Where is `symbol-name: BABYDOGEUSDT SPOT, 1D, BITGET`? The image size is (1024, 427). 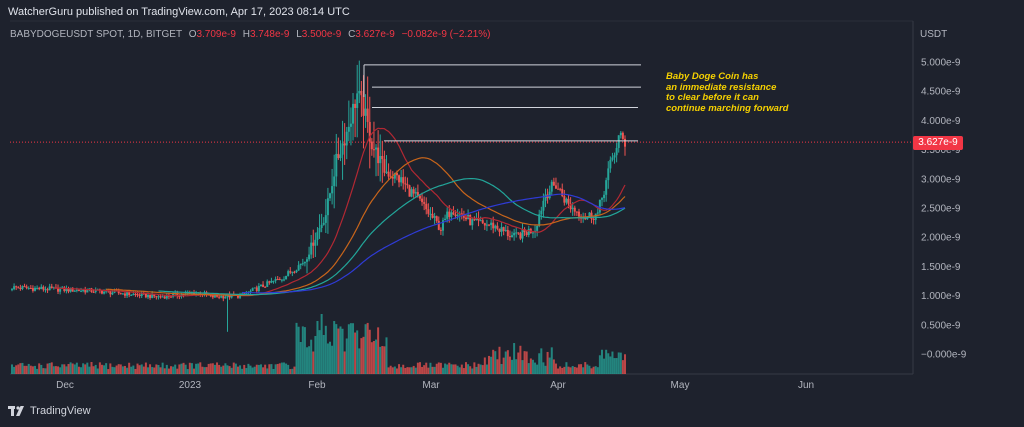 symbol-name: BABYDOGEUSDT SPOT, 1D, BITGET is located at coordinates (96, 34).